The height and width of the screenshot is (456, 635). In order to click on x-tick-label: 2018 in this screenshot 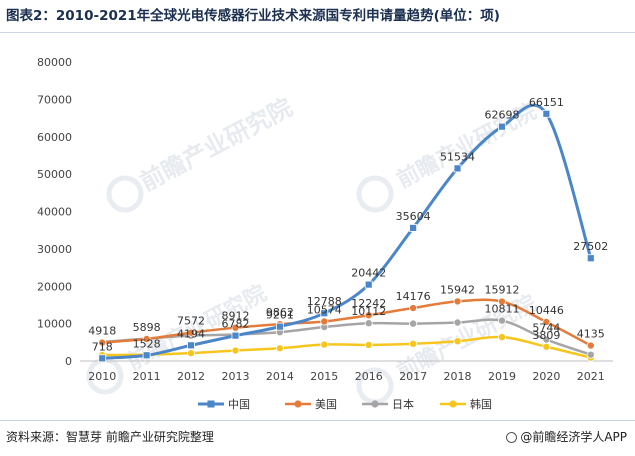, I will do `click(458, 376)`.